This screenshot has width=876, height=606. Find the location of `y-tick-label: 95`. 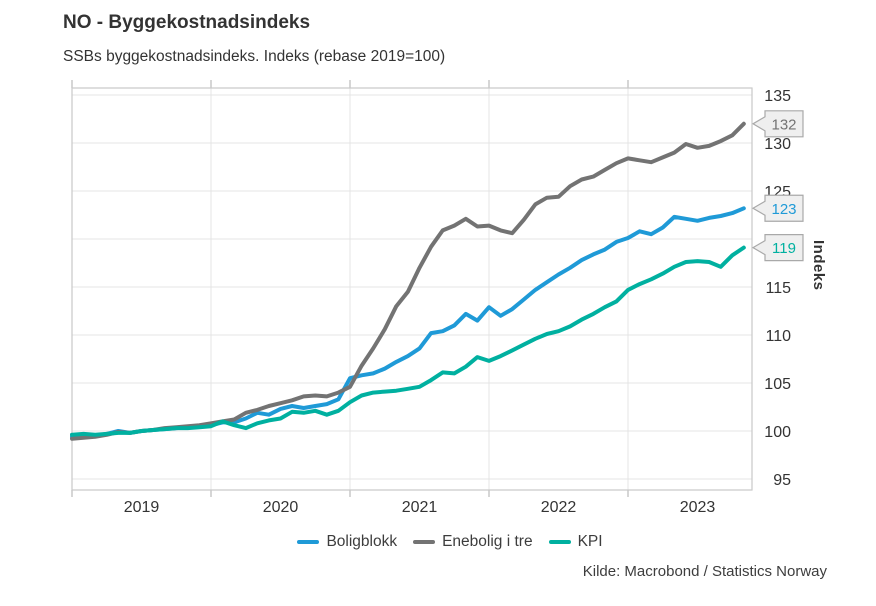

y-tick-label: 95 is located at coordinates (782, 480).